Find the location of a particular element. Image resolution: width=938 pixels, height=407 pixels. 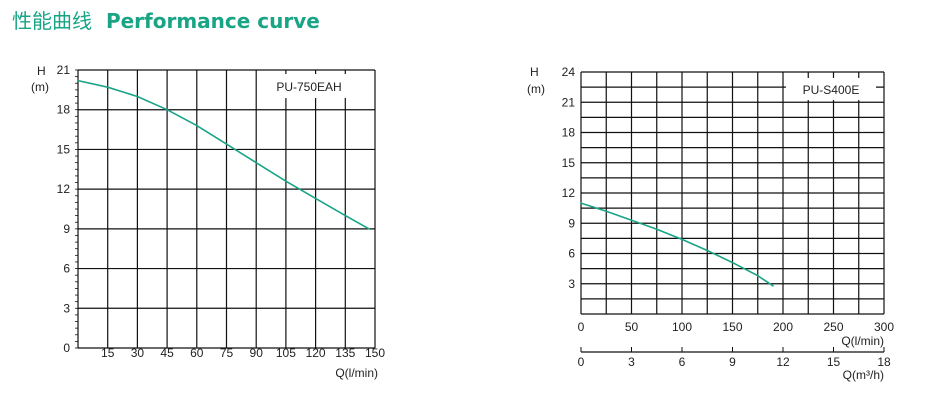

x-tick-label: 0 is located at coordinates (581, 327).